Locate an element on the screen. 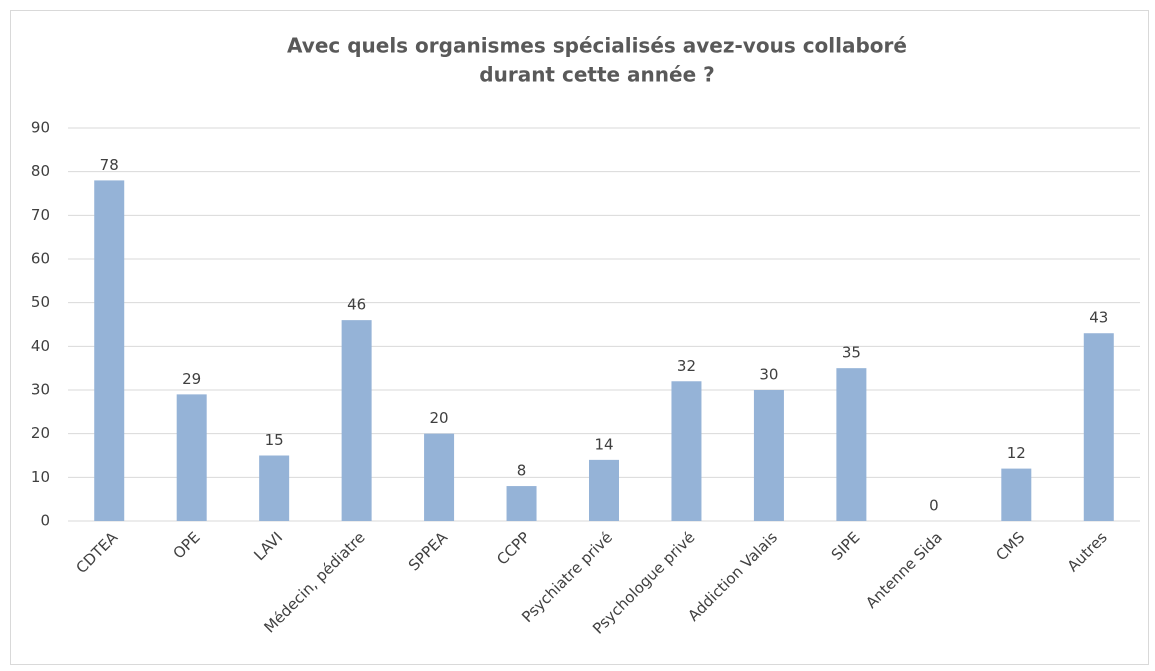  data-label: 30 is located at coordinates (768, 375).